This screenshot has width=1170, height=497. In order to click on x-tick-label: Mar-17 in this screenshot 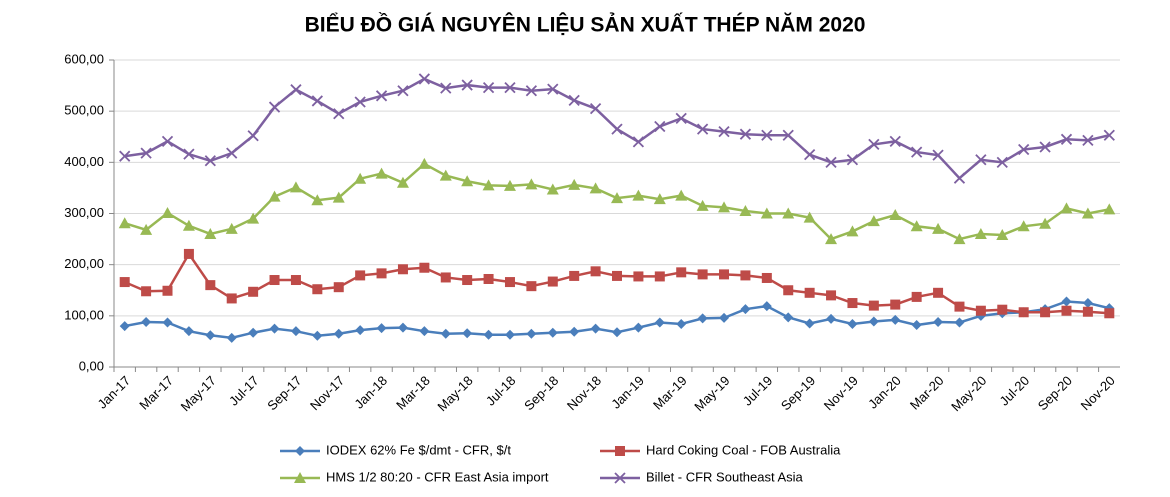, I will do `click(156, 393)`.